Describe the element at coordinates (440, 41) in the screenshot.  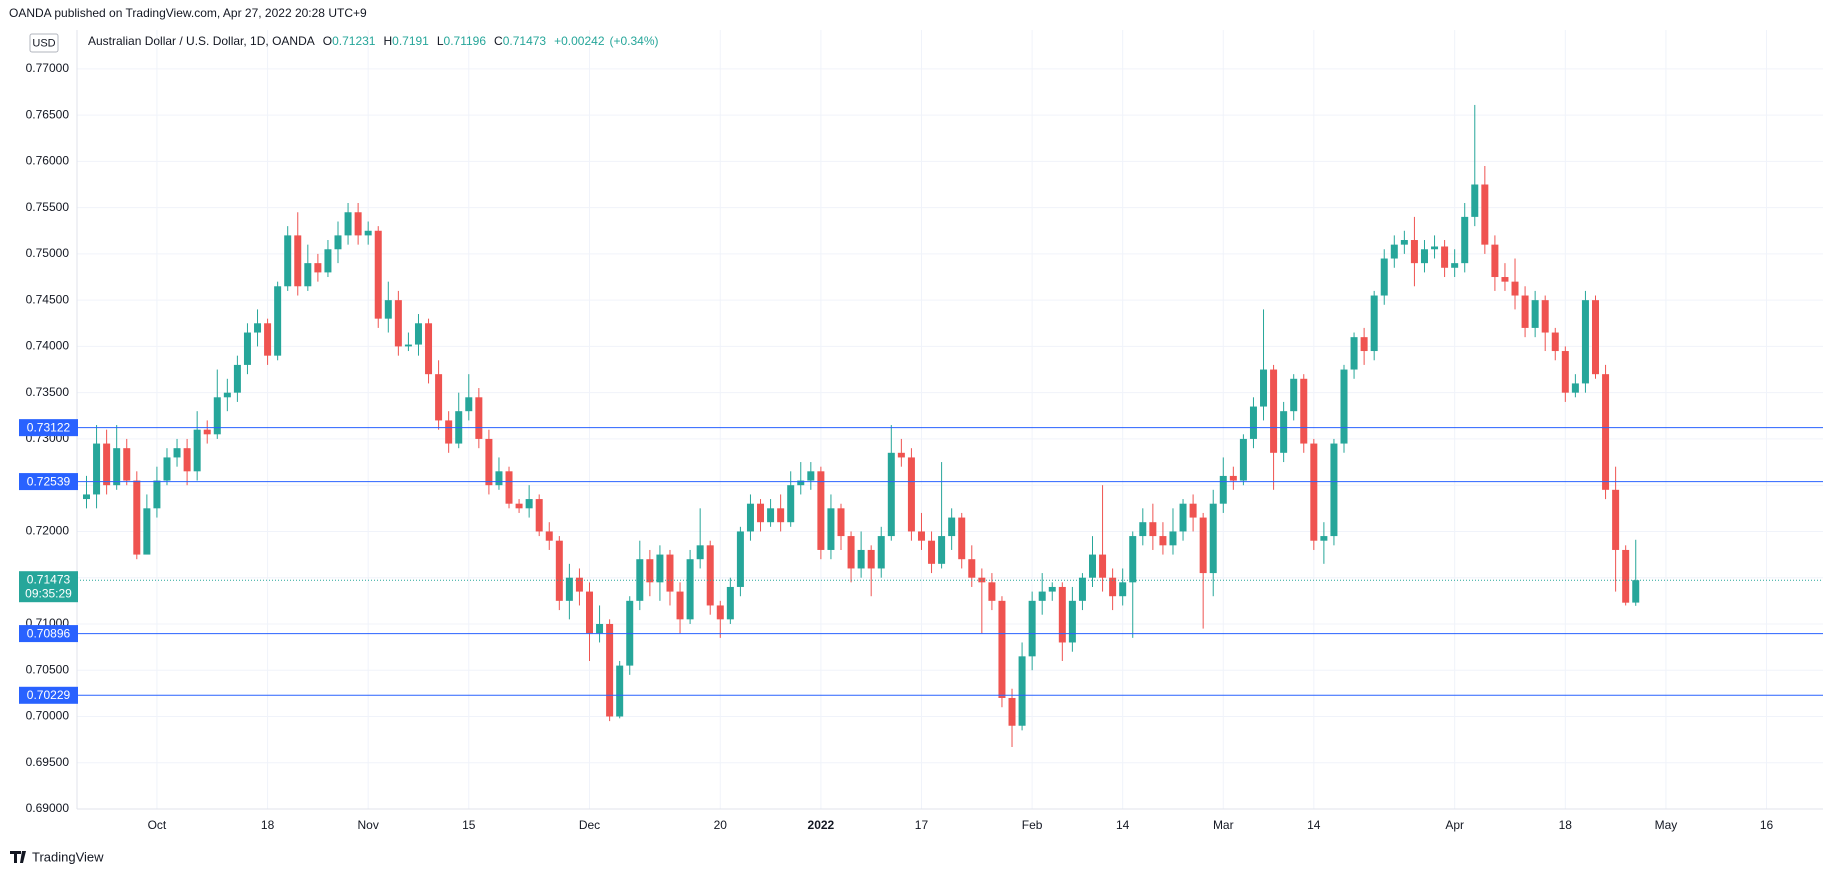
I see `legend-label: L` at that location.